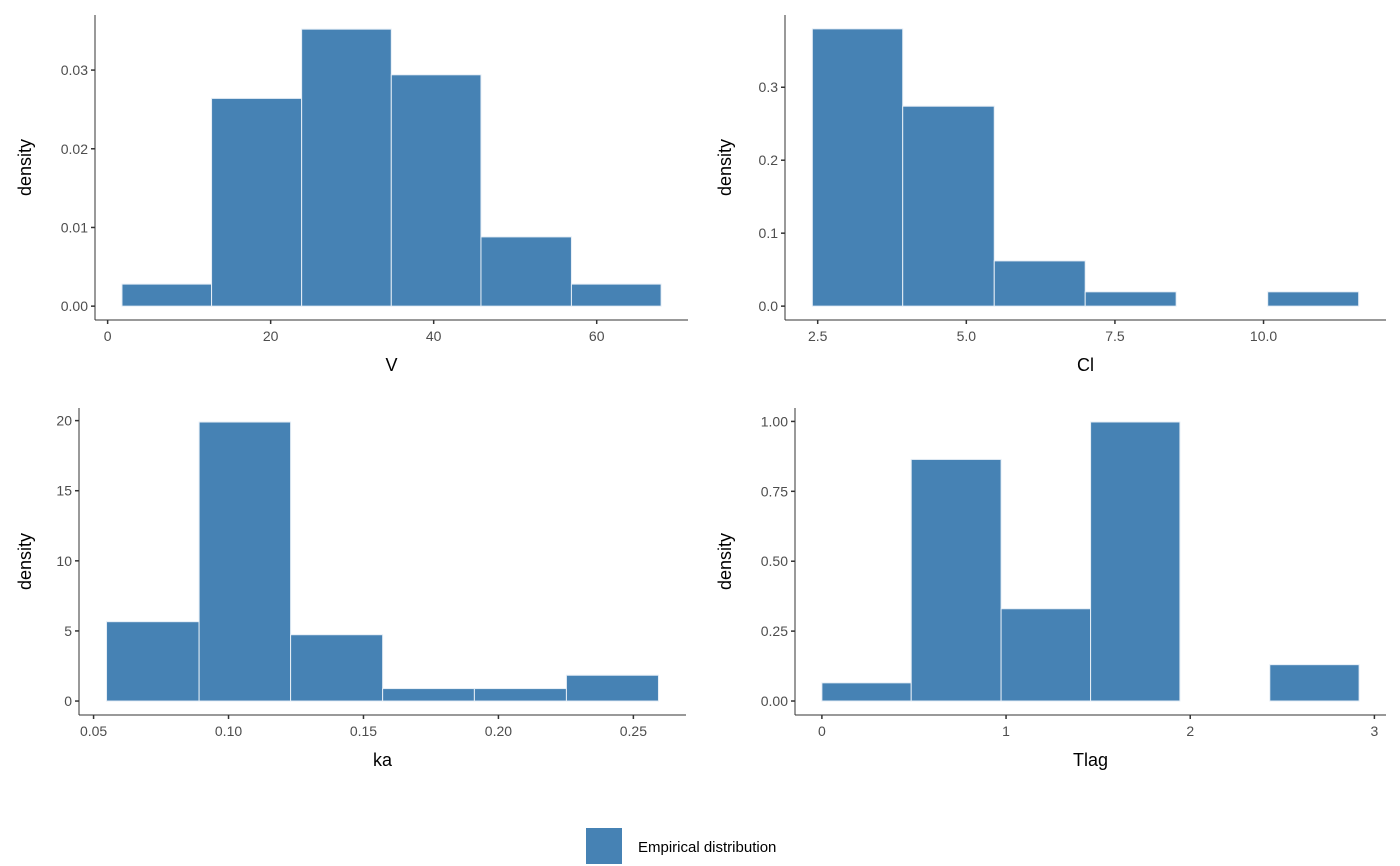 The image size is (1400, 866). Describe the element at coordinates (818, 336) in the screenshot. I see `x-tick-label: 2.5` at that location.